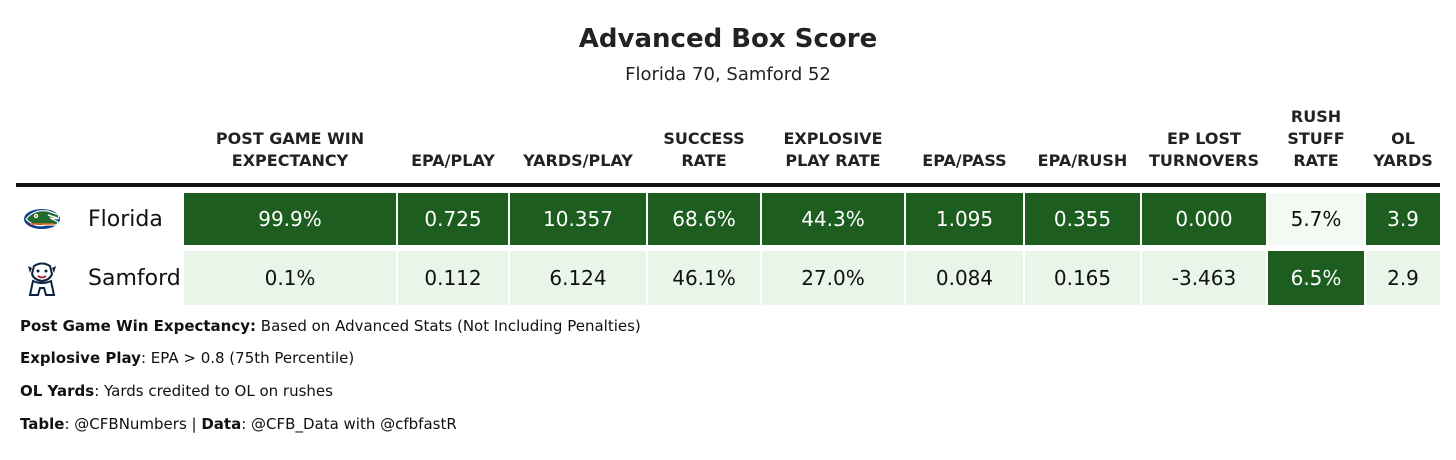 This screenshot has width=1456, height=460. What do you see at coordinates (833, 278) in the screenshot?
I see `cell-samford-expl: 27.0%` at bounding box center [833, 278].